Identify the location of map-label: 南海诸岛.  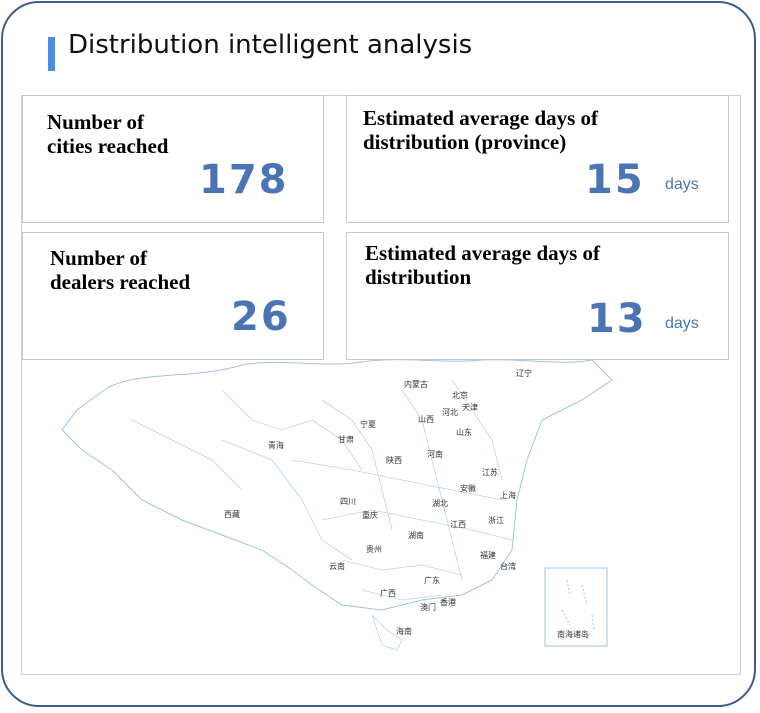
(573, 634).